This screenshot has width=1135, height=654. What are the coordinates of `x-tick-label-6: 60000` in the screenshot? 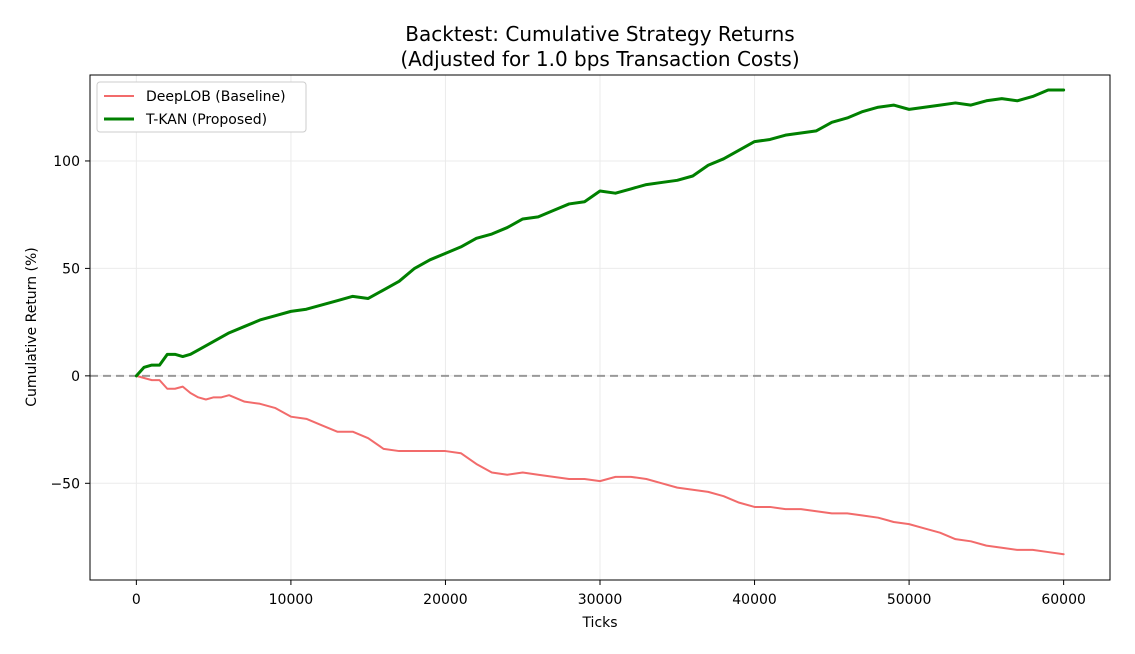 It's located at (1063, 600).